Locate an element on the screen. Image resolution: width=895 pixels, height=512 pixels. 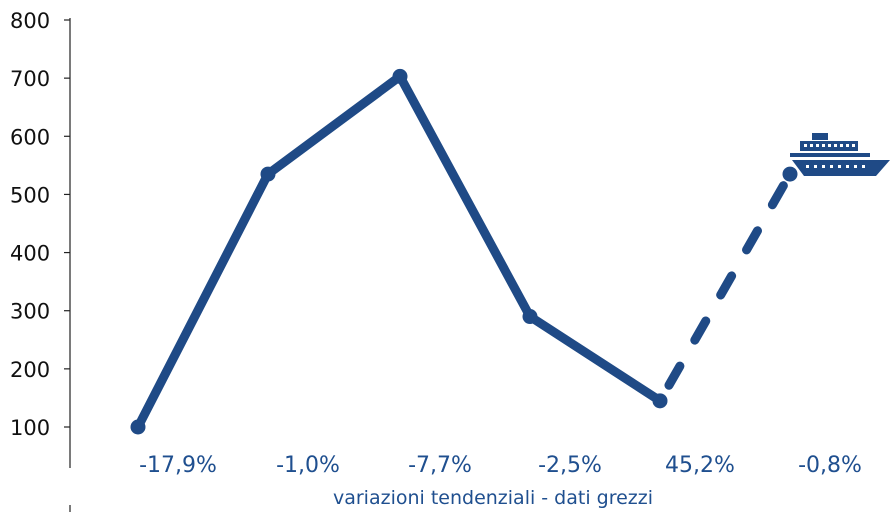
category-label: -1,0% is located at coordinates (308, 465).